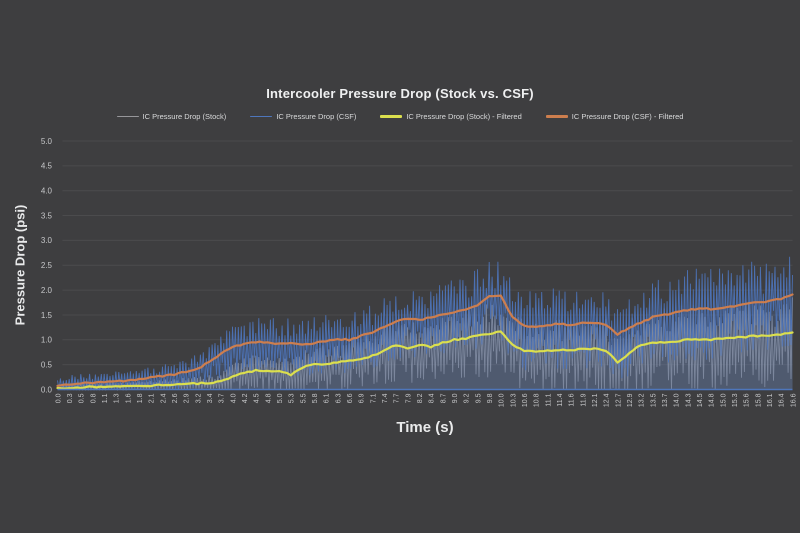  What do you see at coordinates (47, 364) in the screenshot?
I see `y-tick-label: 0.5` at bounding box center [47, 364].